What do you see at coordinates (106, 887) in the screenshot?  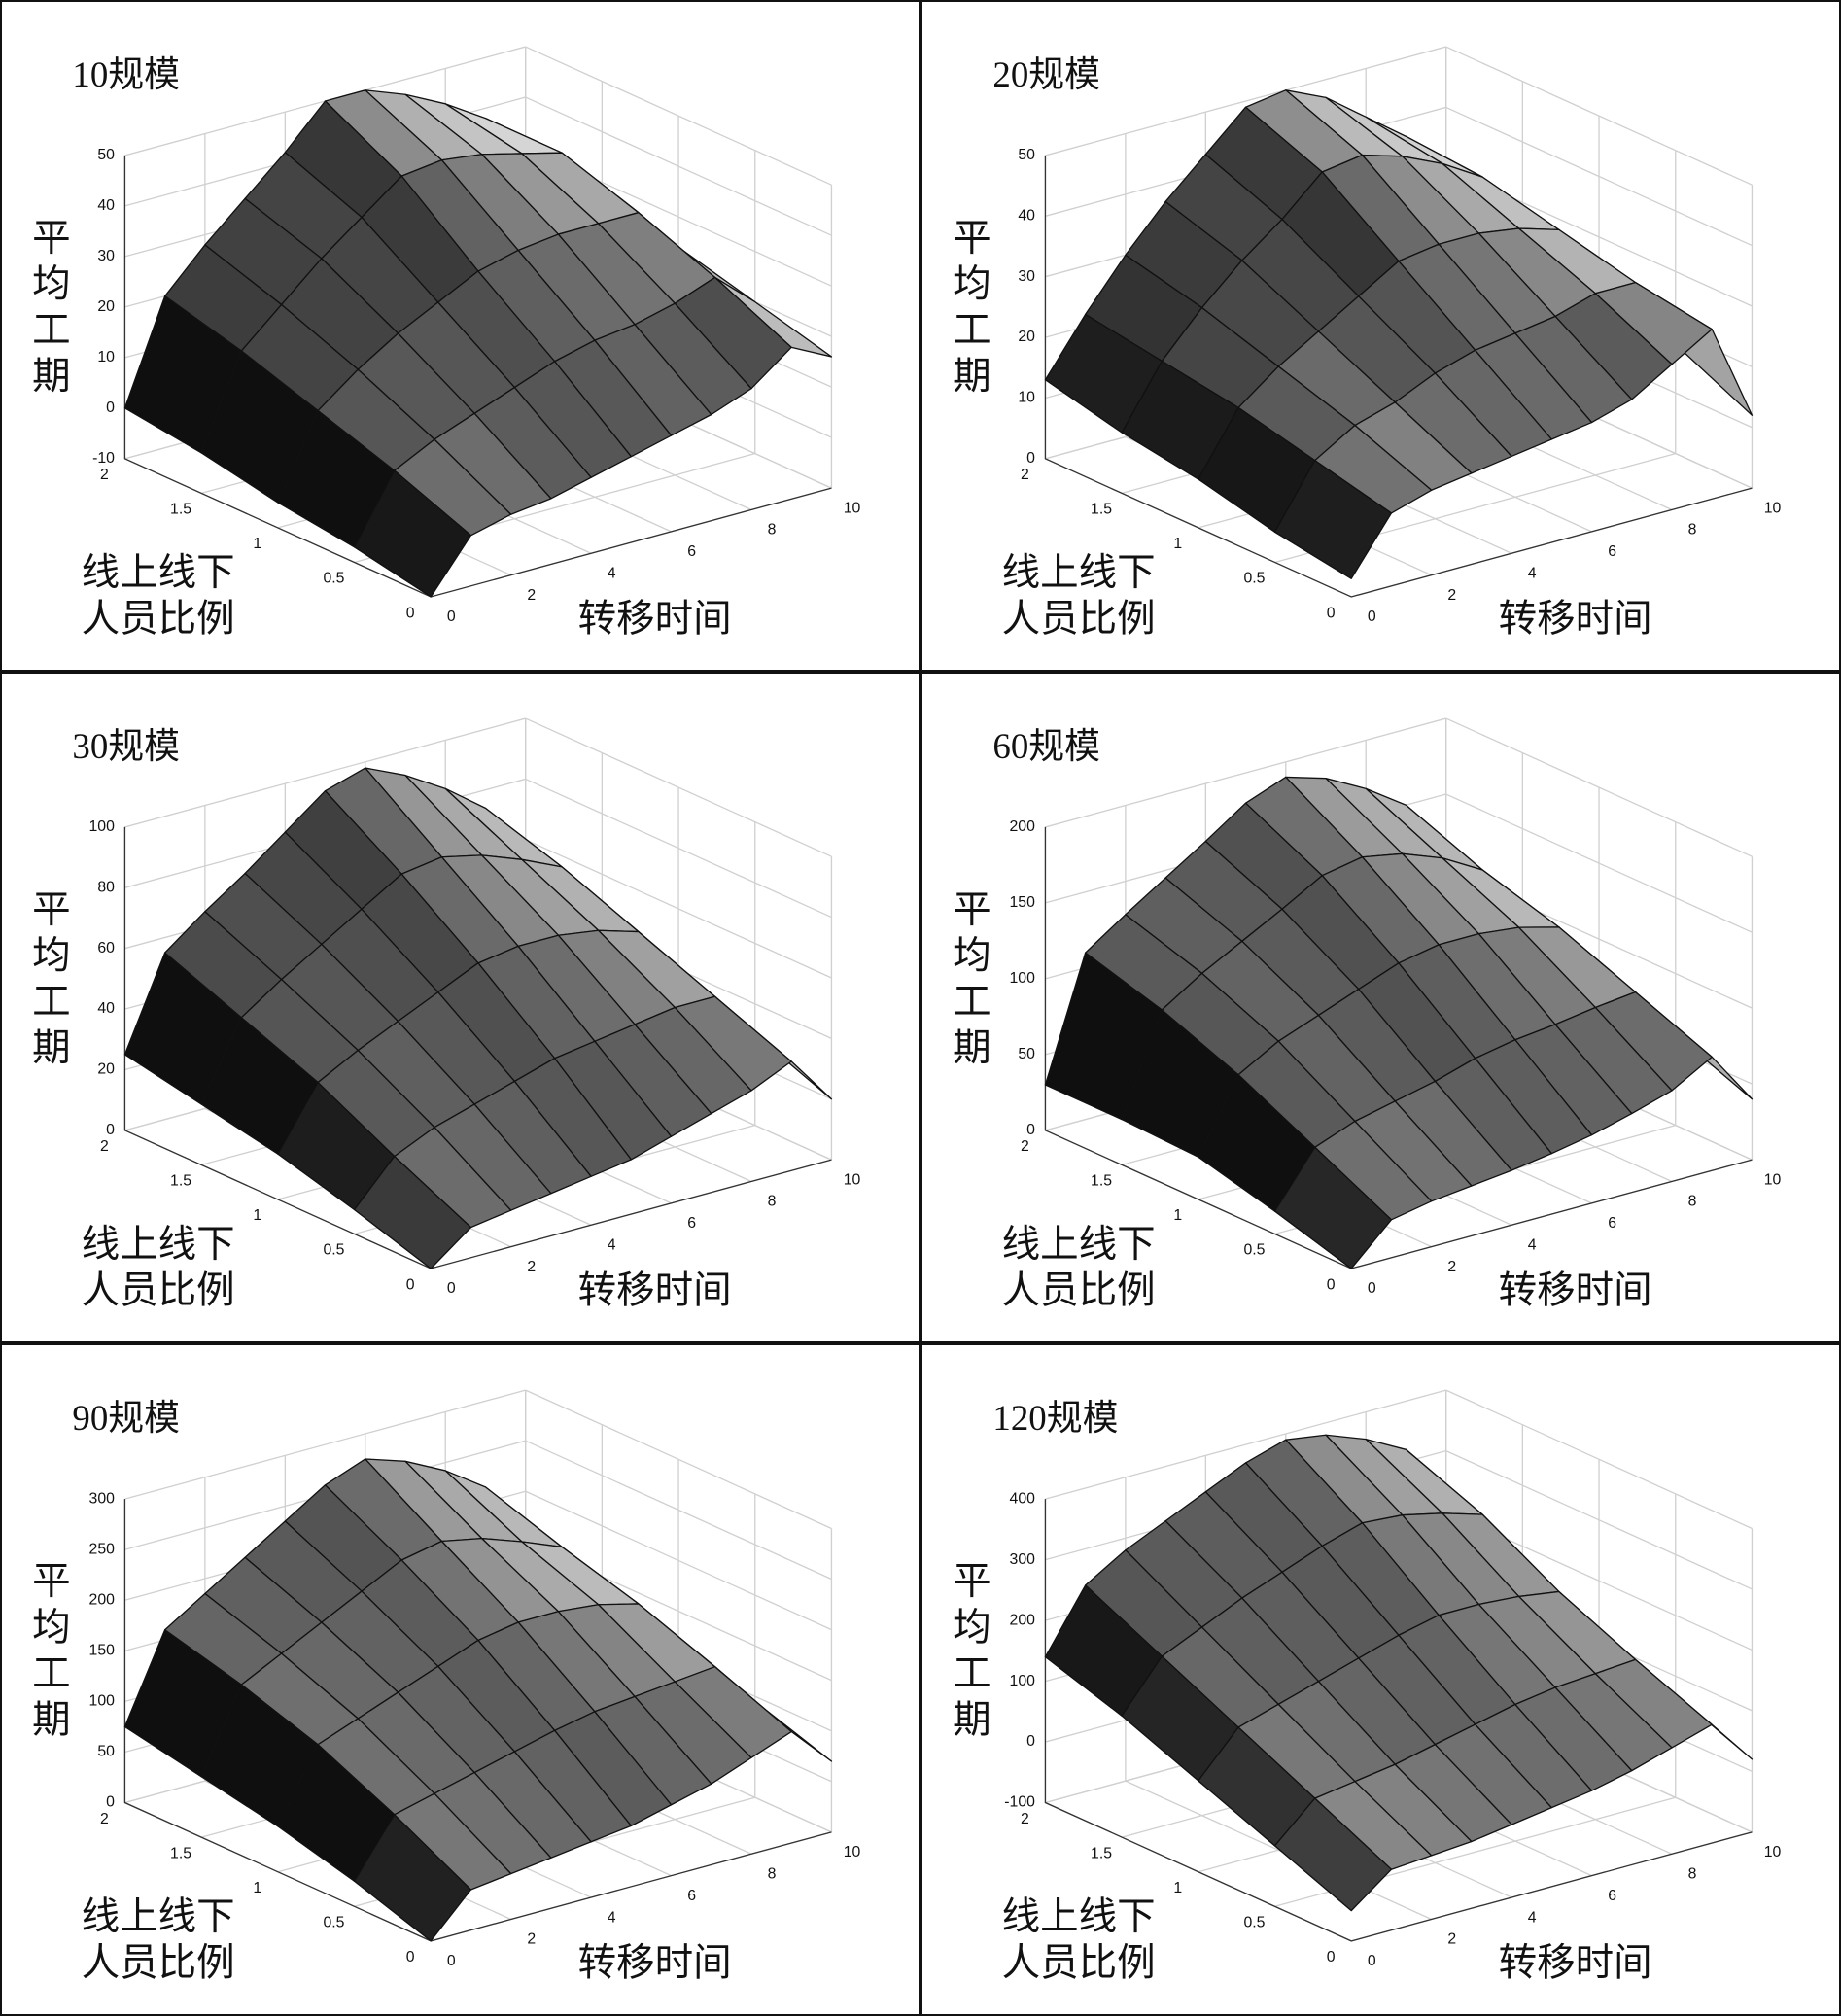 I see `z-tick-label: 80` at bounding box center [106, 887].